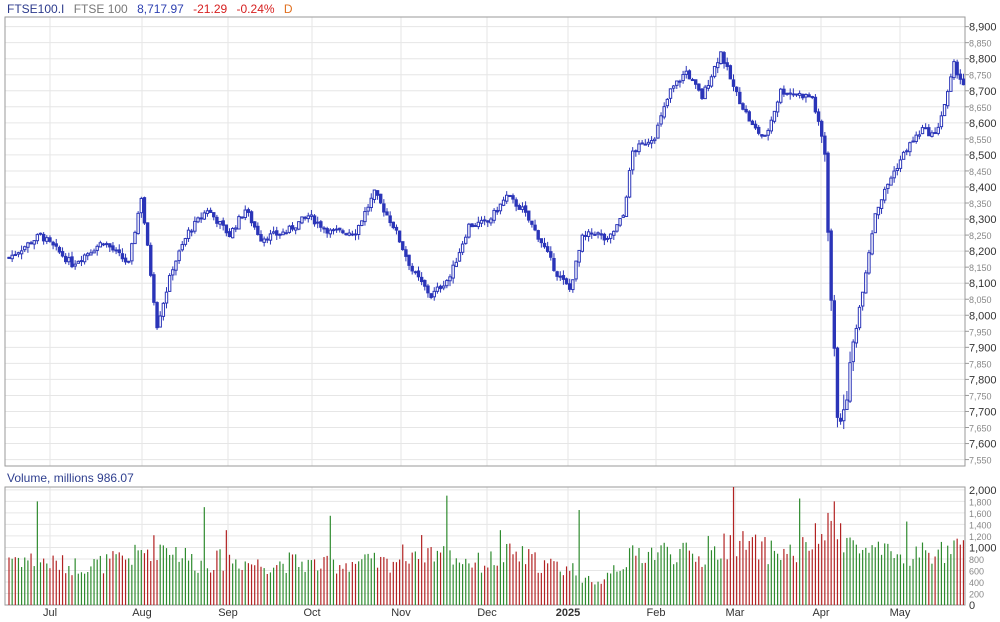  What do you see at coordinates (980, 364) in the screenshot?
I see `price-tick-label: 7,850` at bounding box center [980, 364].